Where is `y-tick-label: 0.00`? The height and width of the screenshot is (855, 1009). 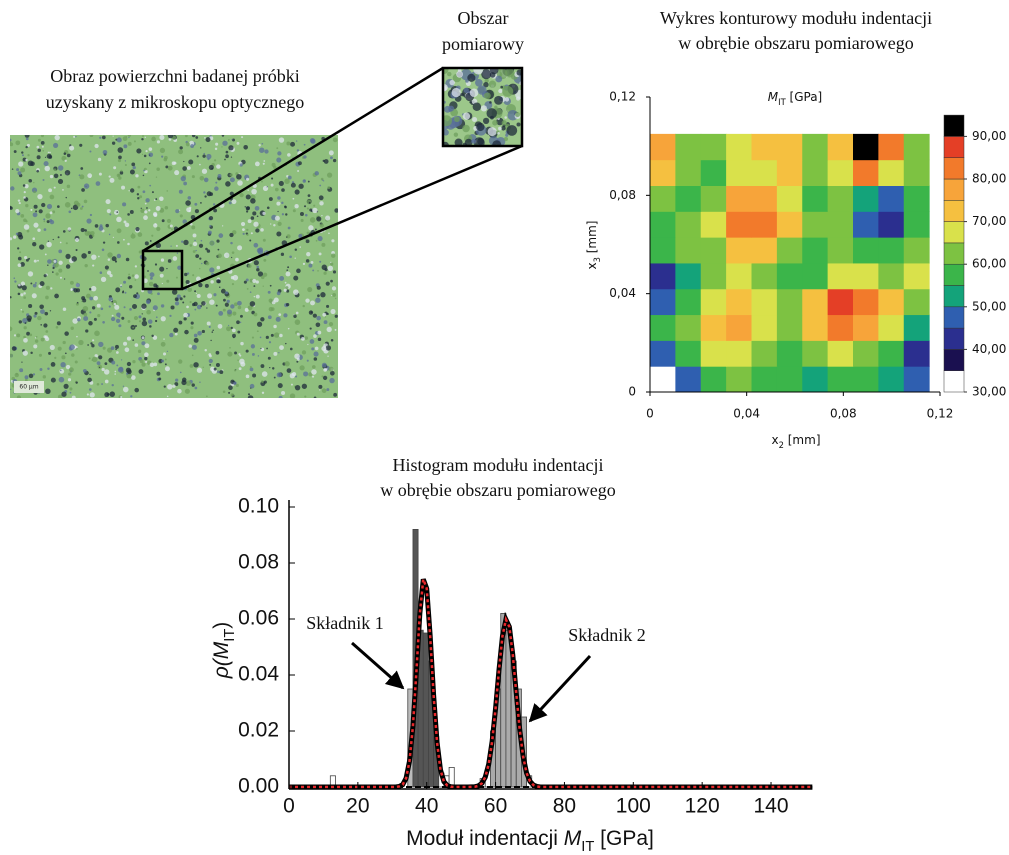 y-tick-label: 0.00 is located at coordinates (258, 786).